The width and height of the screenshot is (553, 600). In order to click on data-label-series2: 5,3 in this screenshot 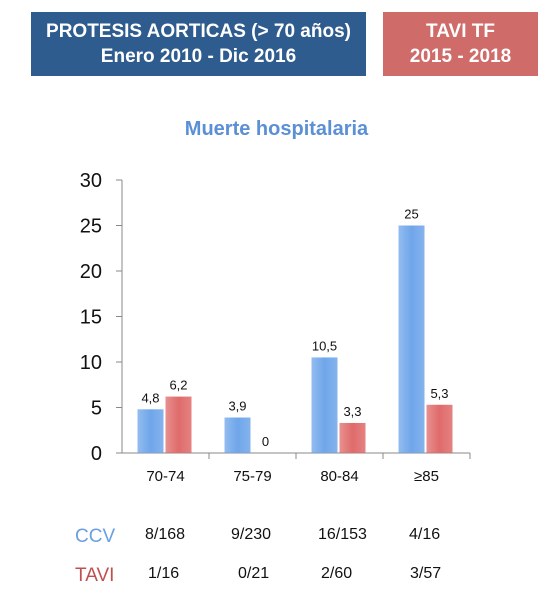, I will do `click(439, 393)`.